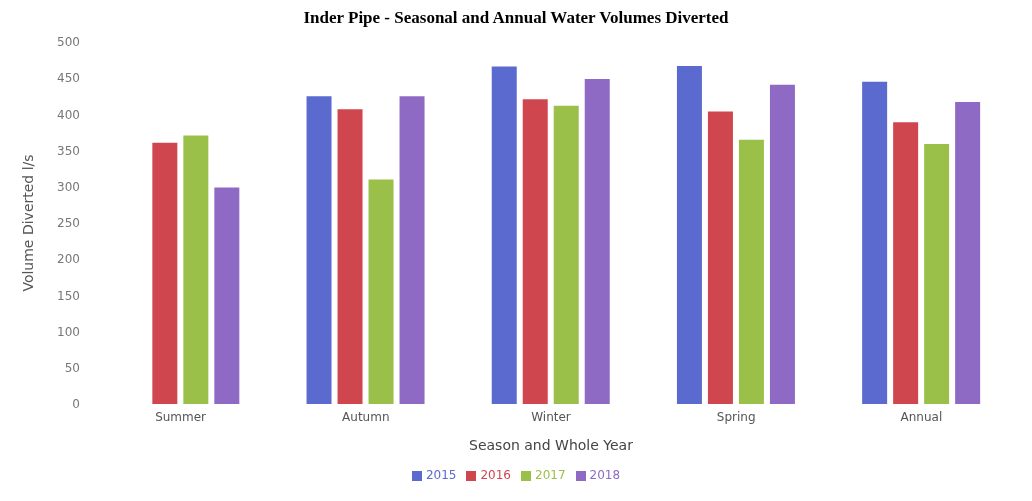  What do you see at coordinates (921, 416) in the screenshot?
I see `x-tick-label: Annual` at bounding box center [921, 416].